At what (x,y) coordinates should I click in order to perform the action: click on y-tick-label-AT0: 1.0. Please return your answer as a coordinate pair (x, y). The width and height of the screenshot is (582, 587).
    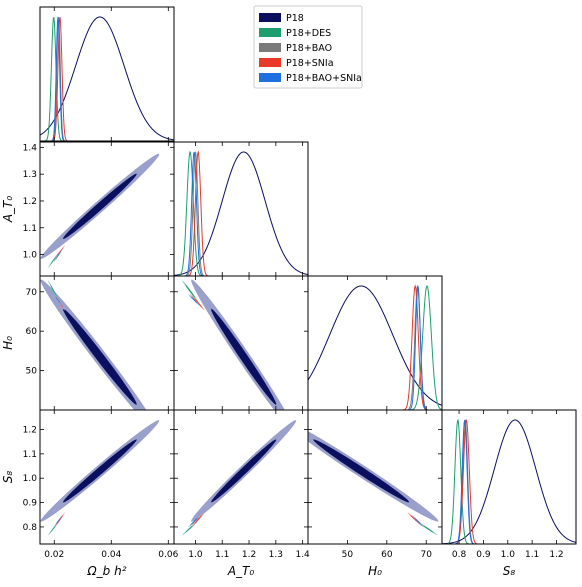
    Looking at the image, I should click on (30, 256).